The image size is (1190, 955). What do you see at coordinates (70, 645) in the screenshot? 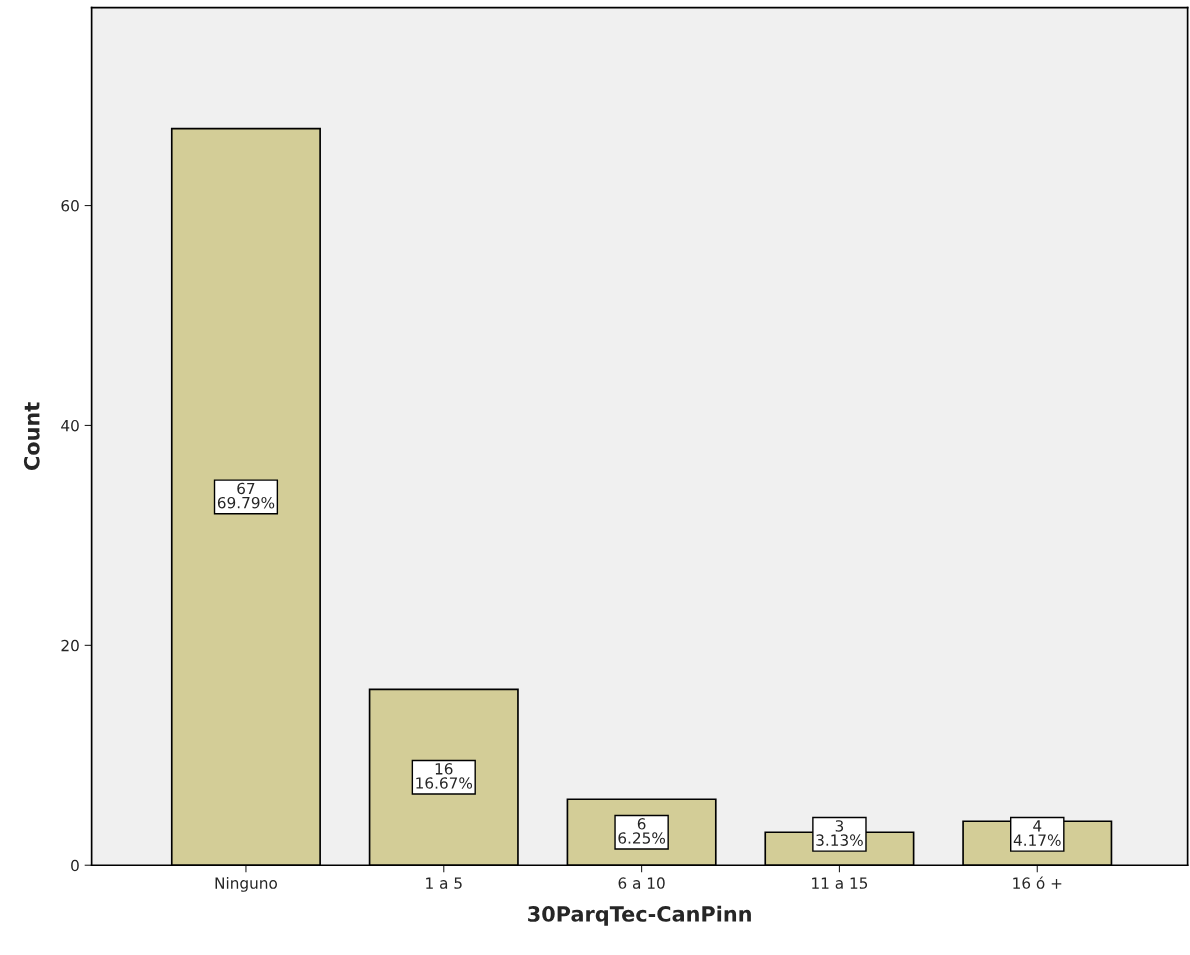
I see `y-tick-label: 20` at bounding box center [70, 645].